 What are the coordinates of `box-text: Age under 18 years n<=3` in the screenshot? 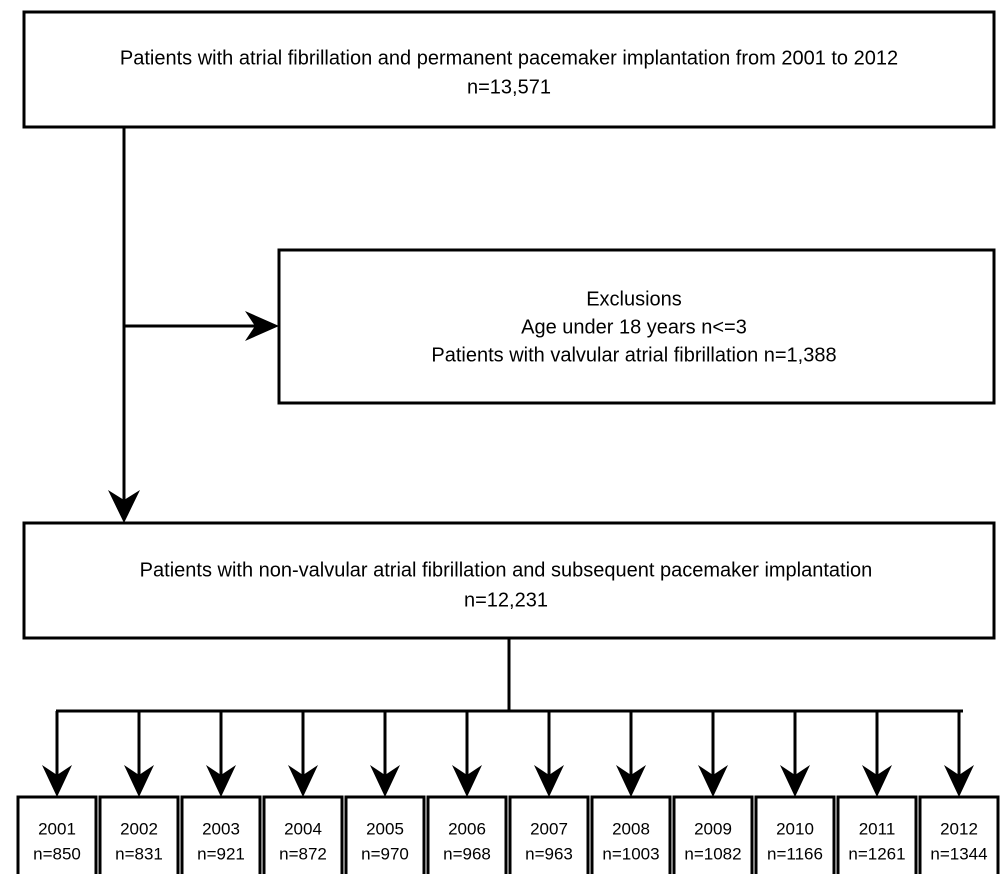 It's located at (634, 327).